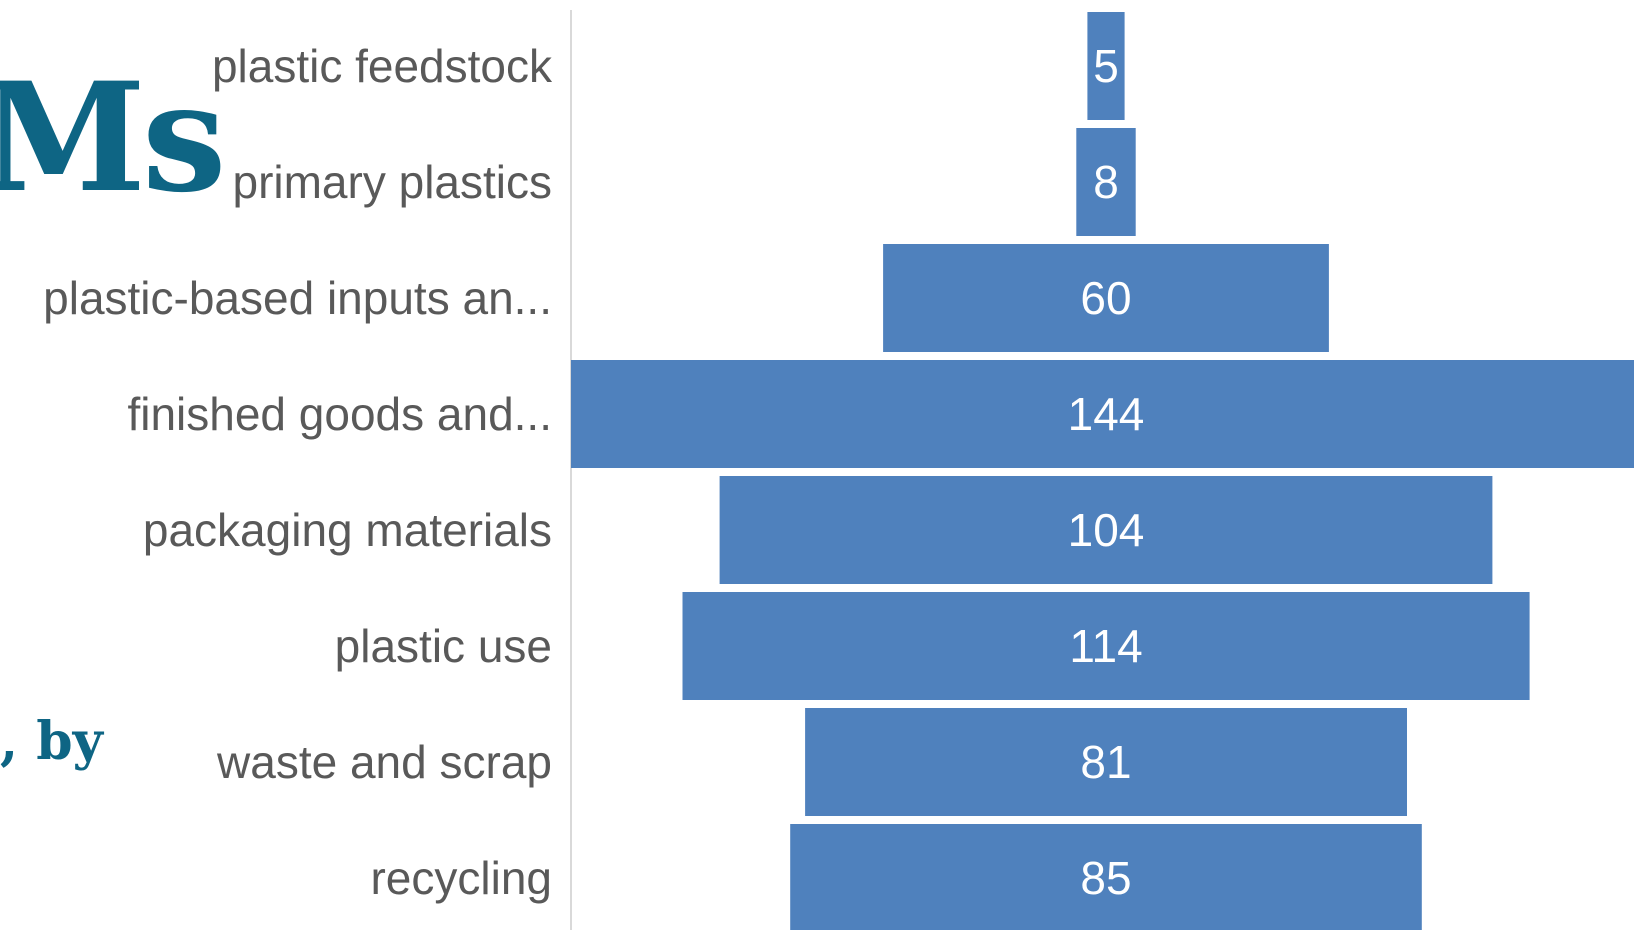 The image size is (1634, 930). Describe the element at coordinates (443, 646) in the screenshot. I see `category-label: plastic use` at that location.